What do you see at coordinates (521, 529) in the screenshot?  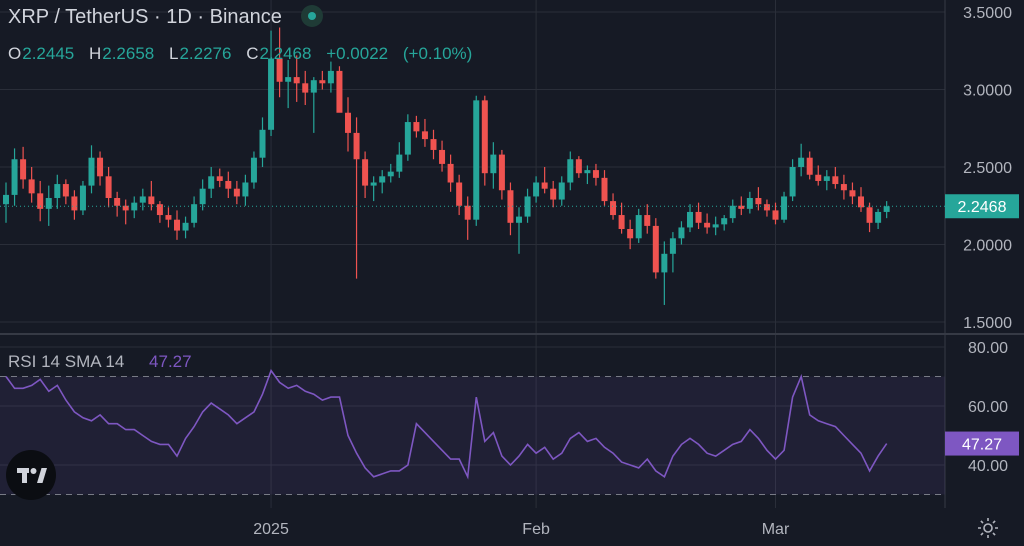 I see `x-axis: 2025FebMarAprMayJun` at bounding box center [521, 529].